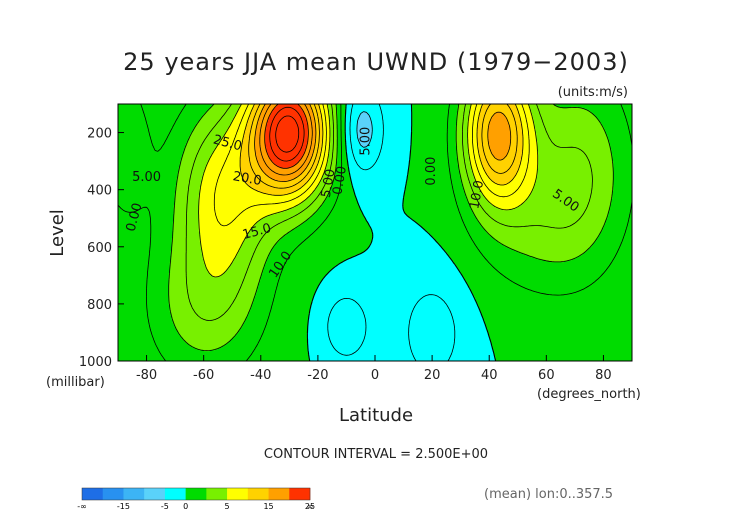 Image resolution: width=752 pixels, height=532 pixels. What do you see at coordinates (376, 454) in the screenshot?
I see `contour-interval-text: CONTOUR INTERVAL = 2.500E+00` at bounding box center [376, 454].